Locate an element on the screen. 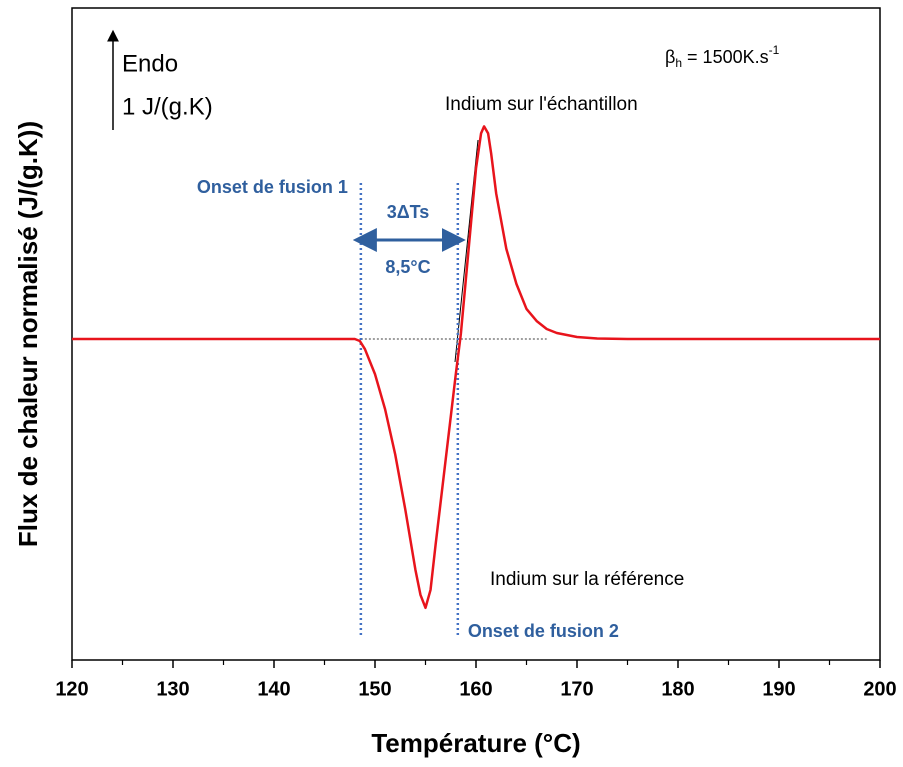 This screenshot has height=767, width=903. x-tick-label: 180 is located at coordinates (677, 689).